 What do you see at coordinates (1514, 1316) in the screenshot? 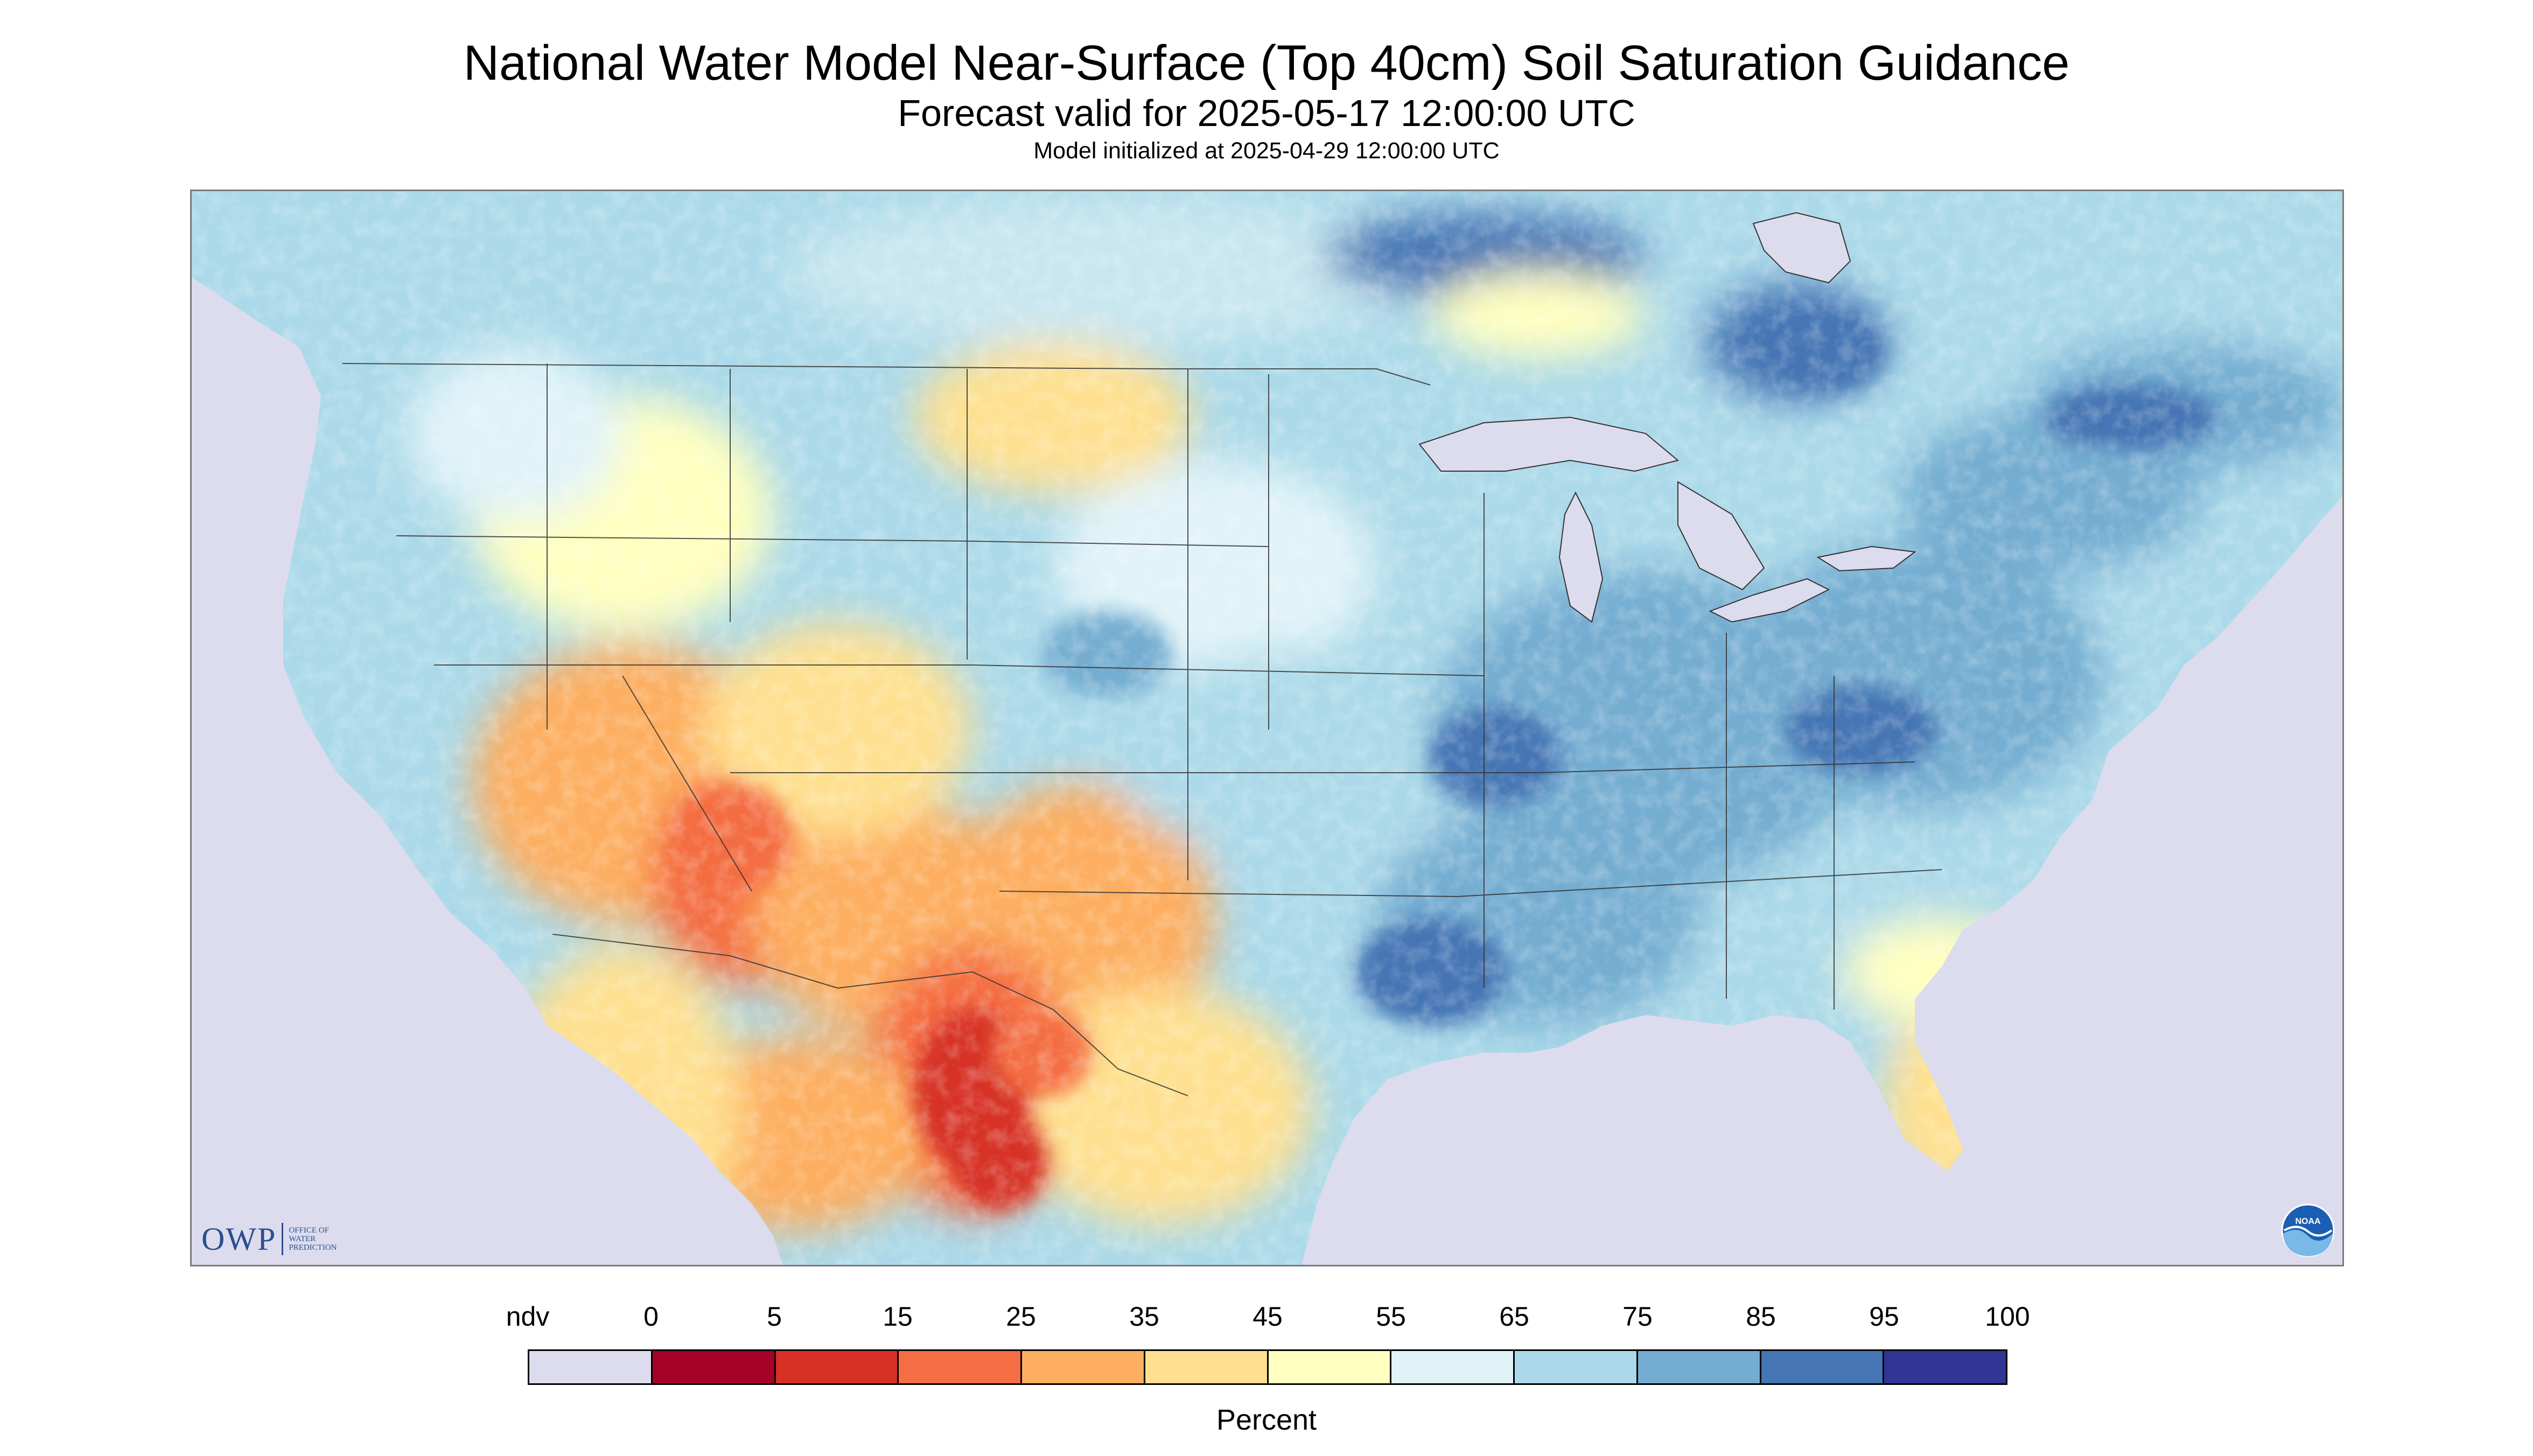
I see `legend-tick-label: 65` at bounding box center [1514, 1316].